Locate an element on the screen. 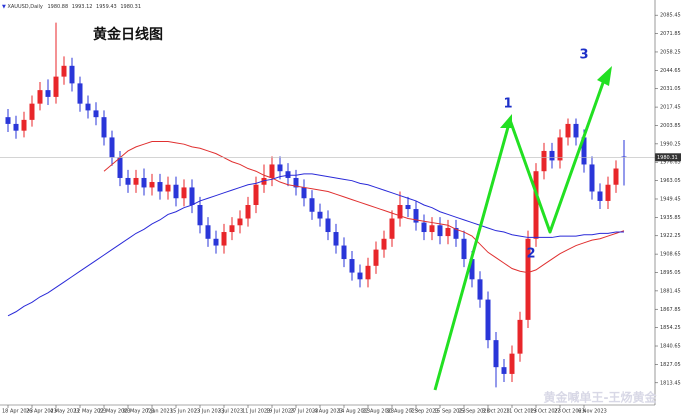 This screenshot has width=700, height=417. header-icon: ▼ is located at coordinates (4, 7).